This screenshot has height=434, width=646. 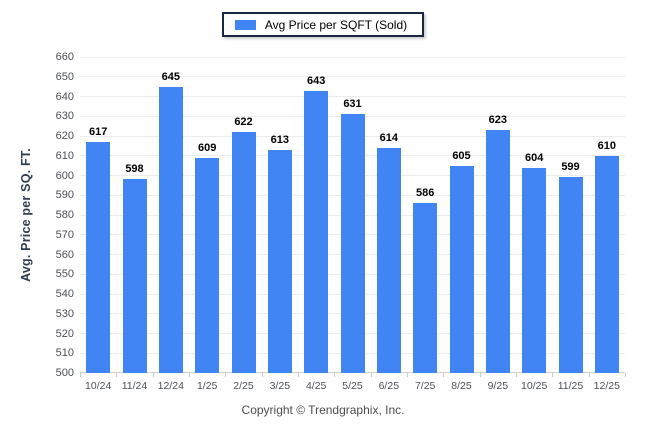 I want to click on bar-value-label: 605, so click(x=461, y=155).